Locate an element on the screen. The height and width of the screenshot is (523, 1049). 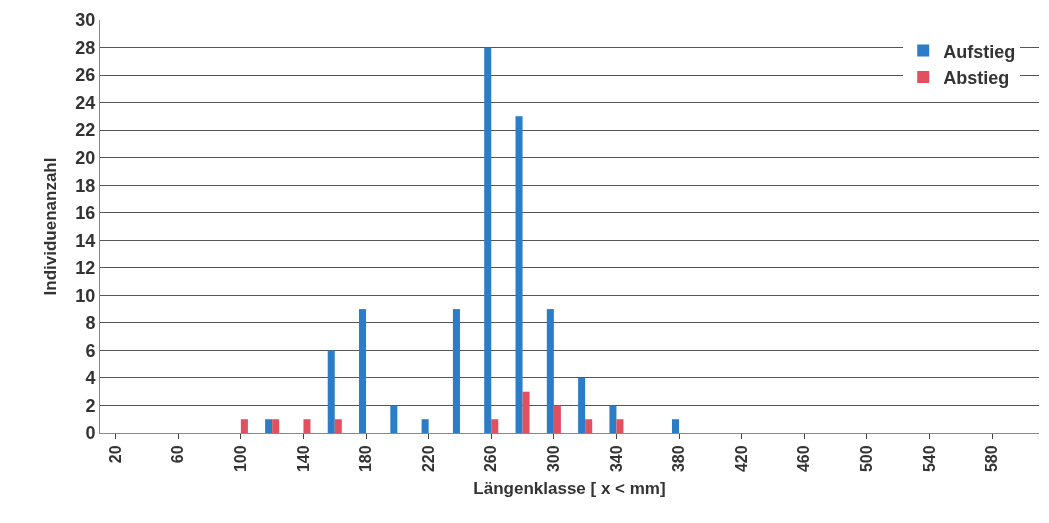
y-tick-label: 14 is located at coordinates (85, 240).